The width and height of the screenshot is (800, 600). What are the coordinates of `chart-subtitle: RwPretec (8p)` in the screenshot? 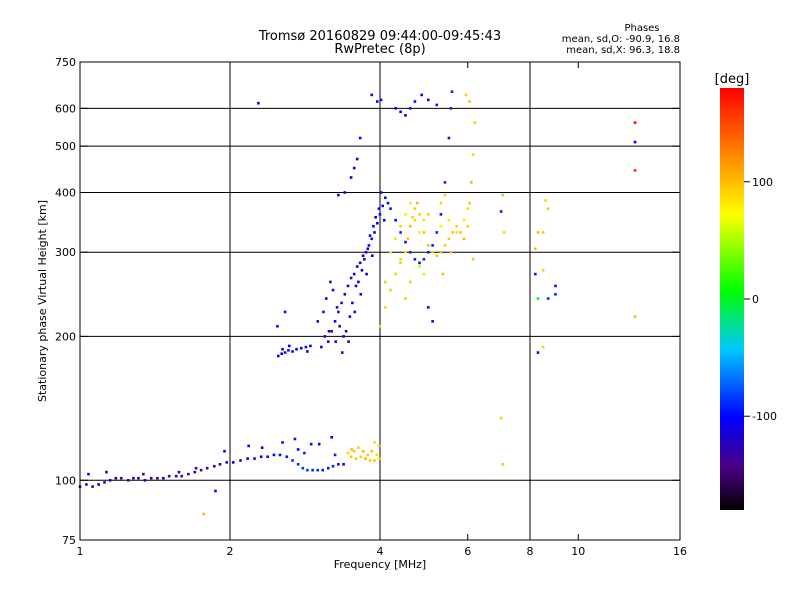 It's located at (379, 49).